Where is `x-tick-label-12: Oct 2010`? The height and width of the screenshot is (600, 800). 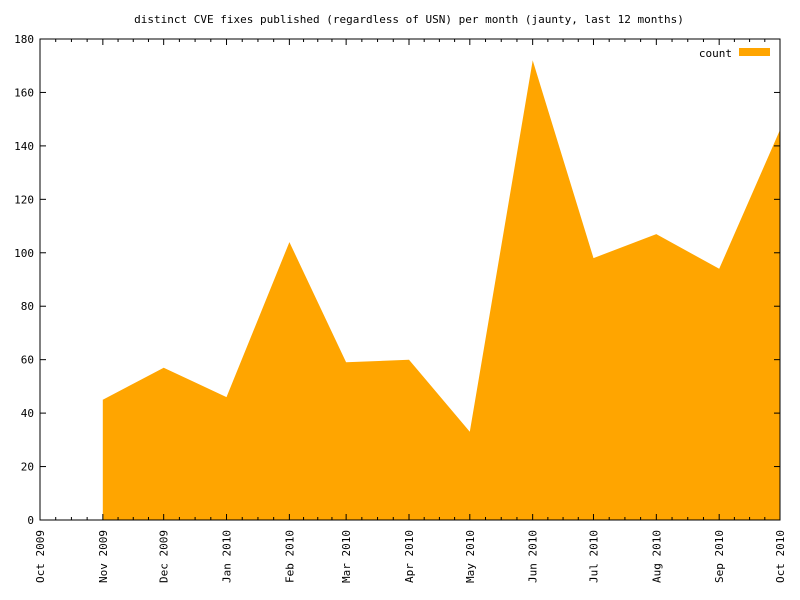 x-tick-label-12: Oct 2010 is located at coordinates (780, 556).